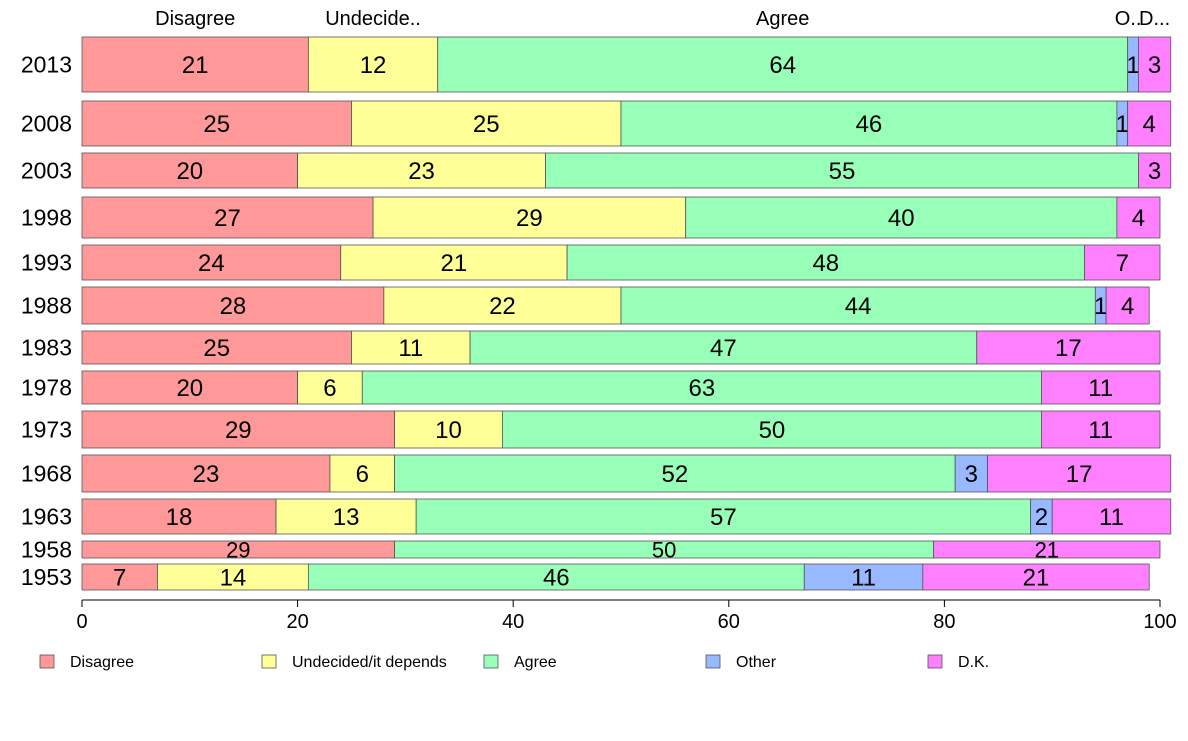  What do you see at coordinates (529, 218) in the screenshot?
I see `data-label-undecided-it-depends-1998: 29` at bounding box center [529, 218].